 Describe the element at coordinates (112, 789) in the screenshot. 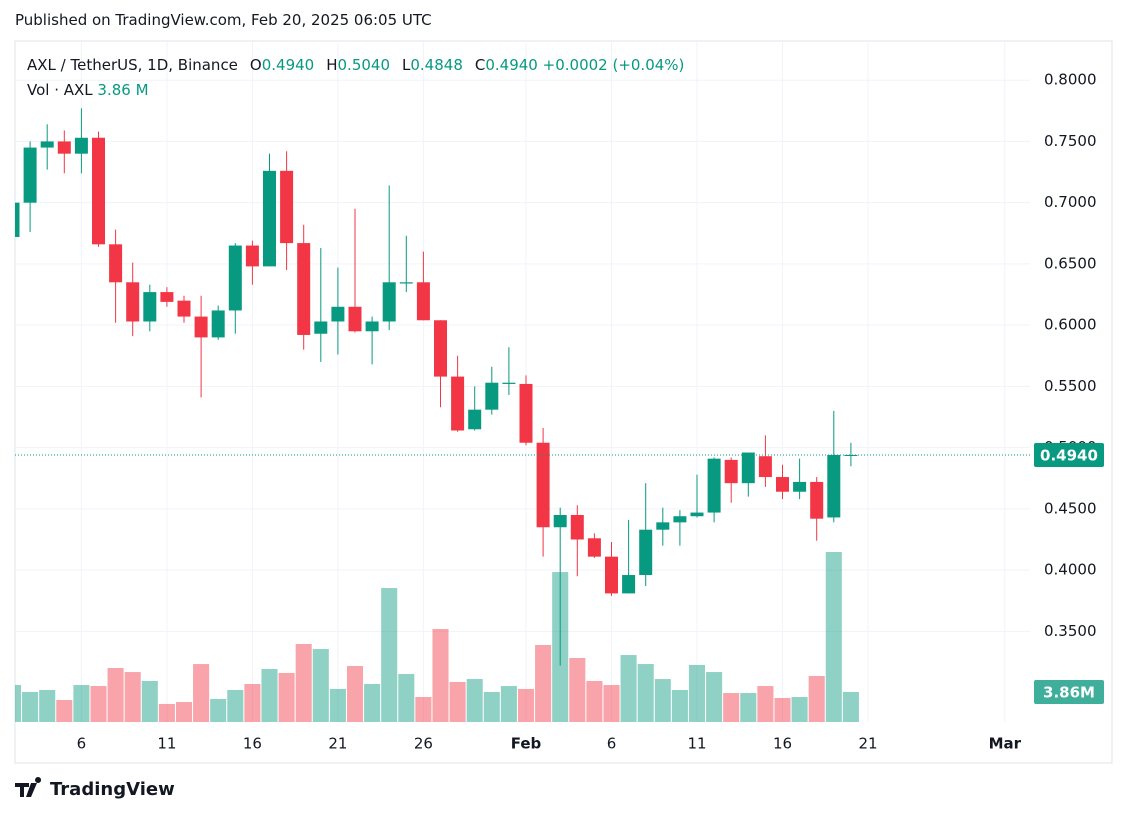

I see `brand: TradingView` at that location.